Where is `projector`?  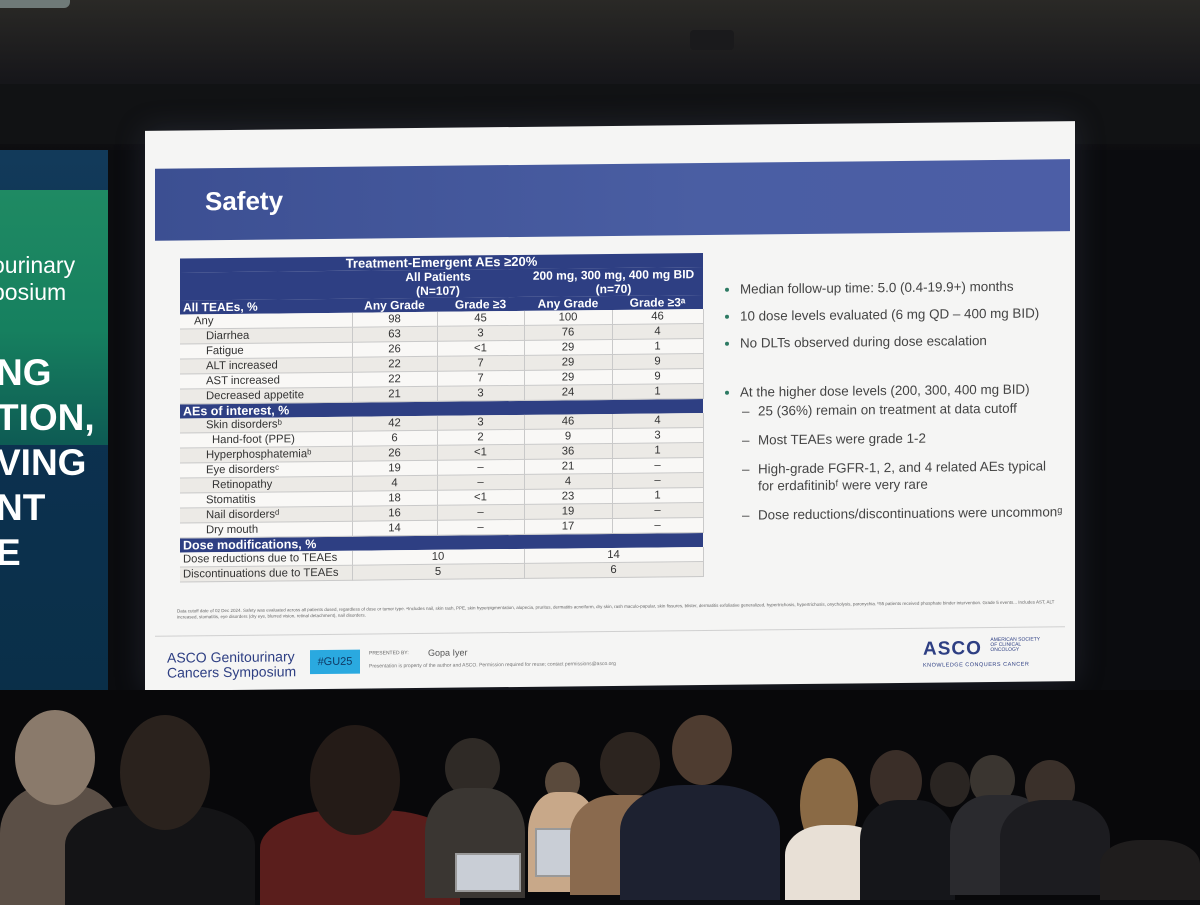
projector is located at coordinates (712, 40).